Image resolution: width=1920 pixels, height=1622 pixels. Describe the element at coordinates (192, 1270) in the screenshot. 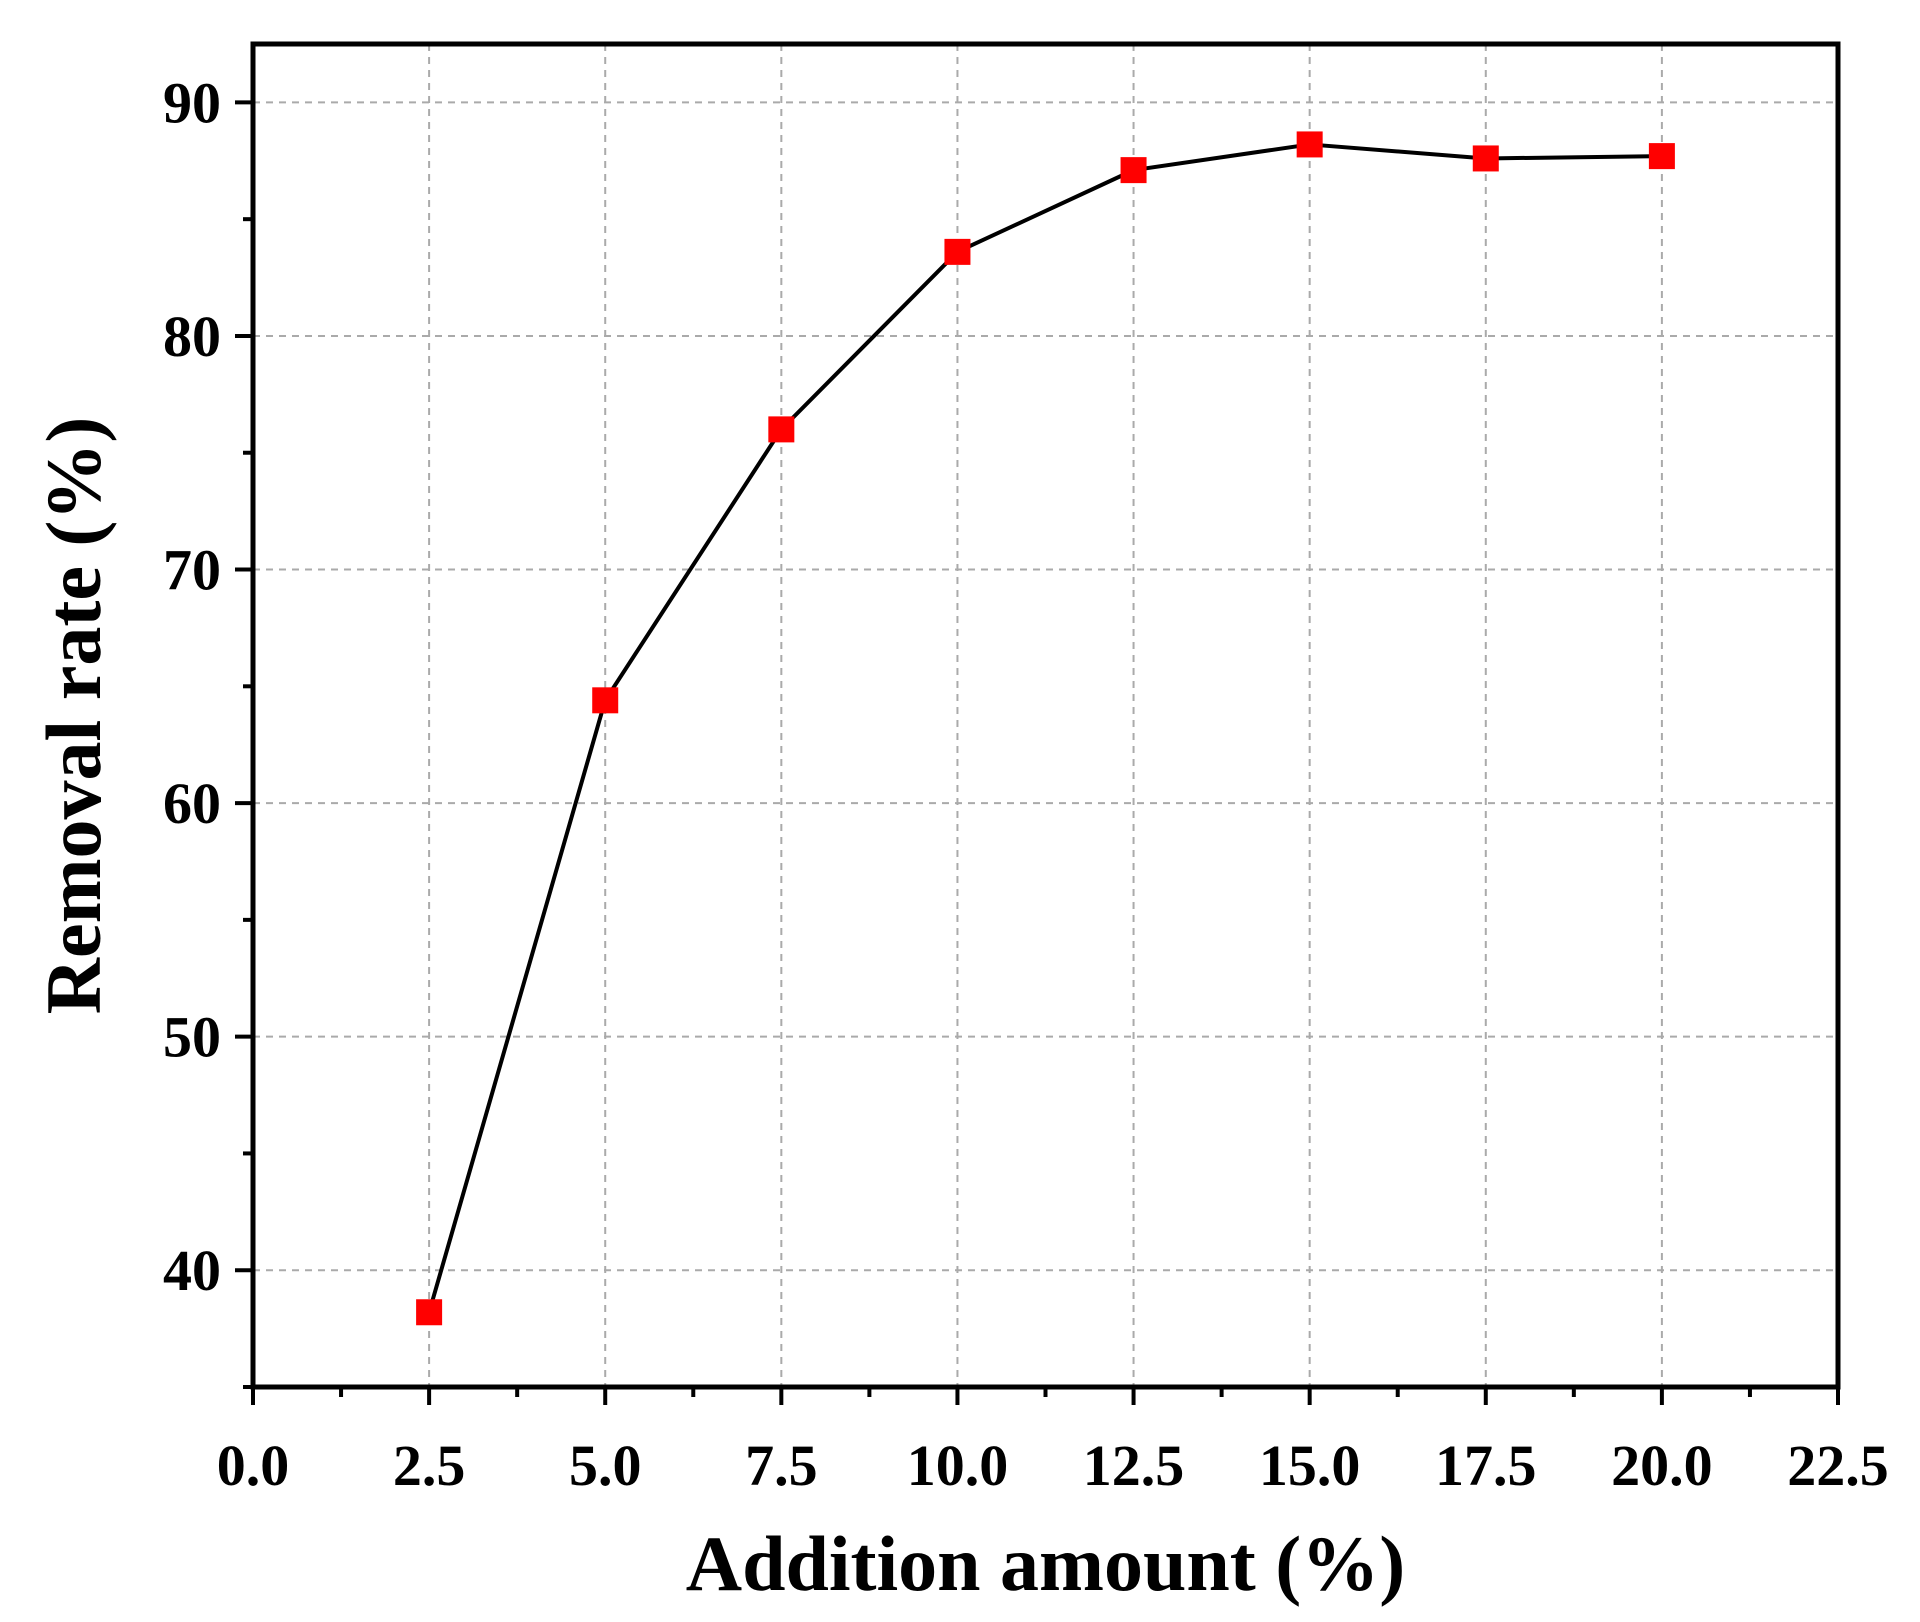

I see `y-tick-label: 40` at that location.